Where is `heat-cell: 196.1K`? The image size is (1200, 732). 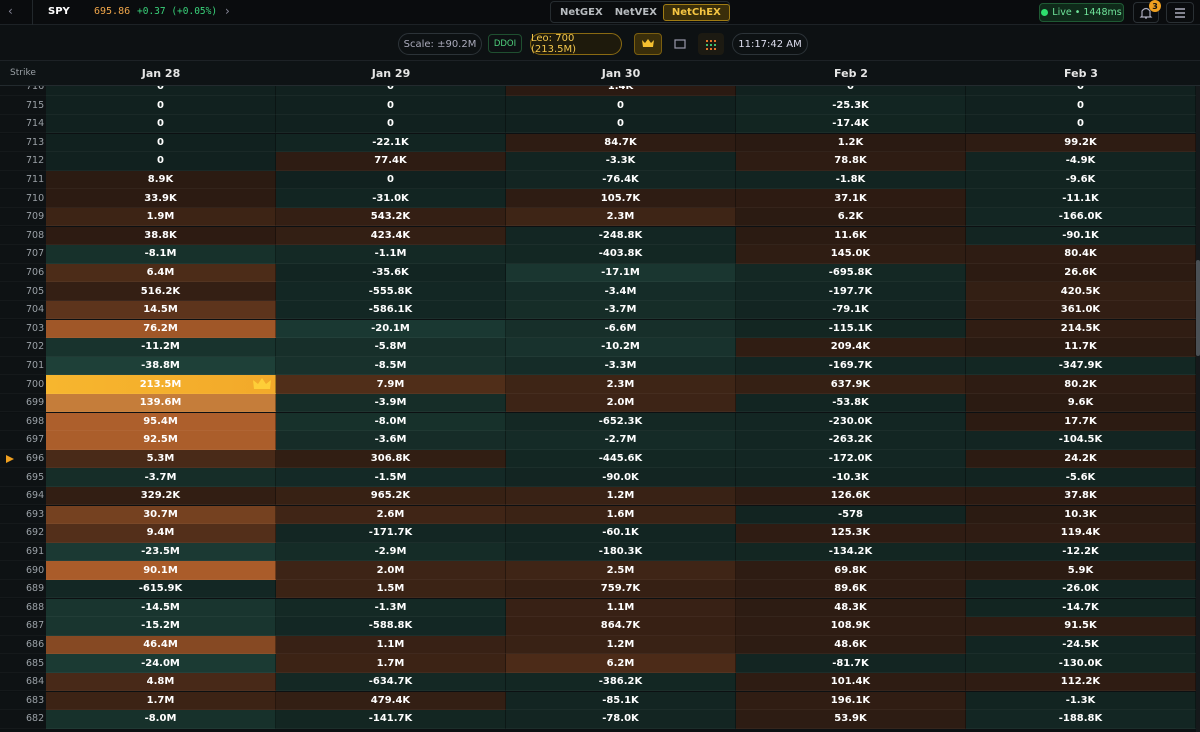
heat-cell: 196.1K is located at coordinates (851, 701).